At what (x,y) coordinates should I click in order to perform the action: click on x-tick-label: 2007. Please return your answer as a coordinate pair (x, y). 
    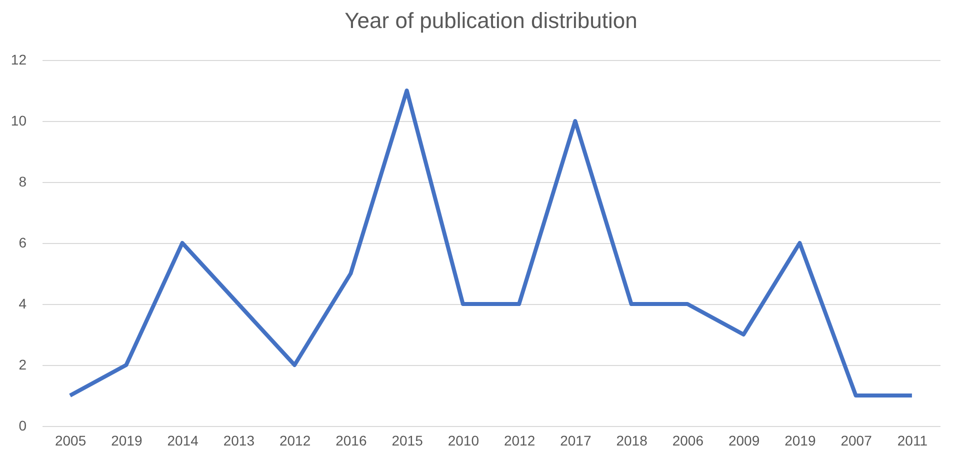
    Looking at the image, I should click on (856, 440).